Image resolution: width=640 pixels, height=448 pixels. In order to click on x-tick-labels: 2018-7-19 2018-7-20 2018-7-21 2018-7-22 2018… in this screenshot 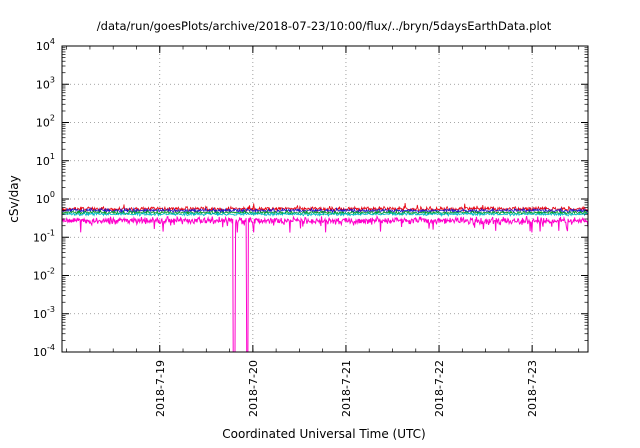, I will do `click(346, 388)`.